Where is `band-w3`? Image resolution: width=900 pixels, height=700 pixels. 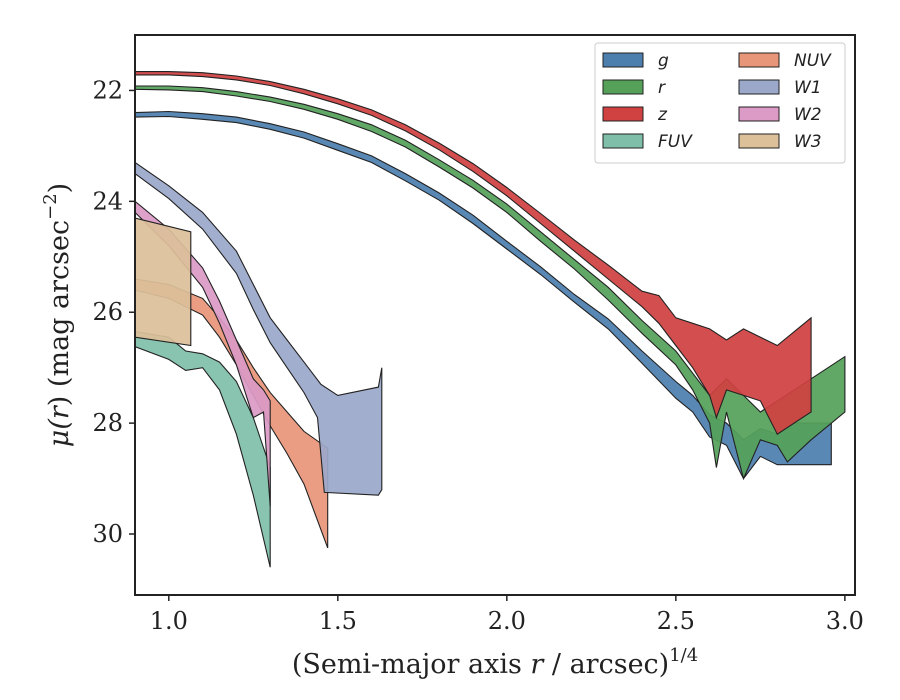 band-w3 is located at coordinates (163, 282).